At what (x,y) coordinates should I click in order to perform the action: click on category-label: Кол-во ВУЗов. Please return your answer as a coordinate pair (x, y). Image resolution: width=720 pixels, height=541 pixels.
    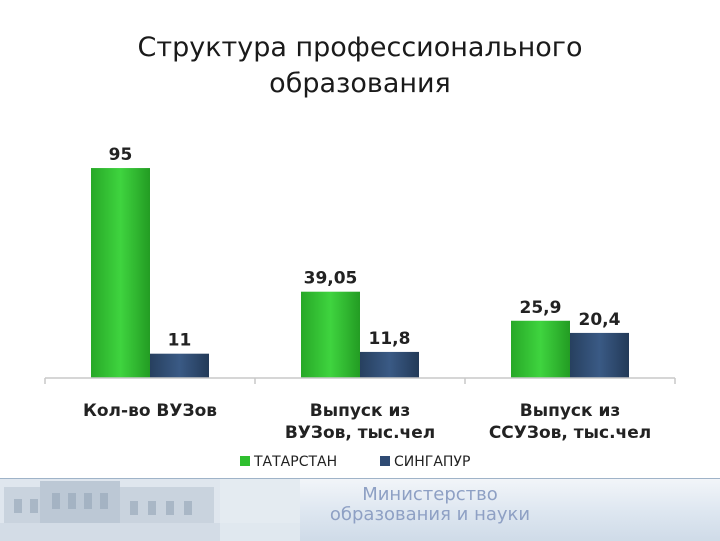
    Looking at the image, I should click on (150, 411).